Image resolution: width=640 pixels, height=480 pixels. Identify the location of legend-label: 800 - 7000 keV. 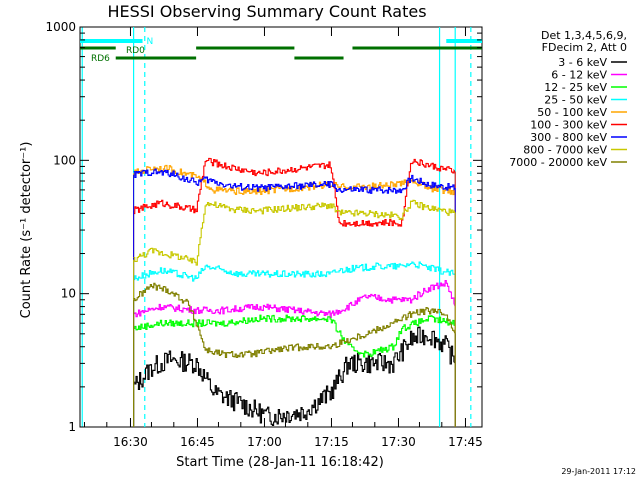
(565, 150).